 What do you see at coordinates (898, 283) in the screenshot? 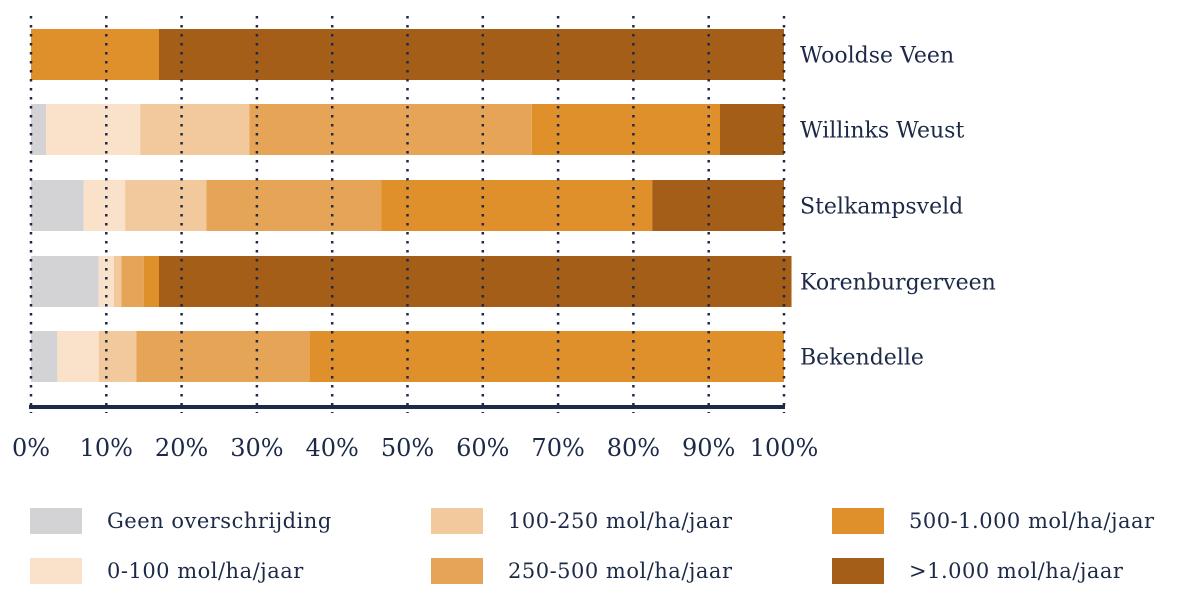
I see `category-label: Korenburgerveen` at bounding box center [898, 283].